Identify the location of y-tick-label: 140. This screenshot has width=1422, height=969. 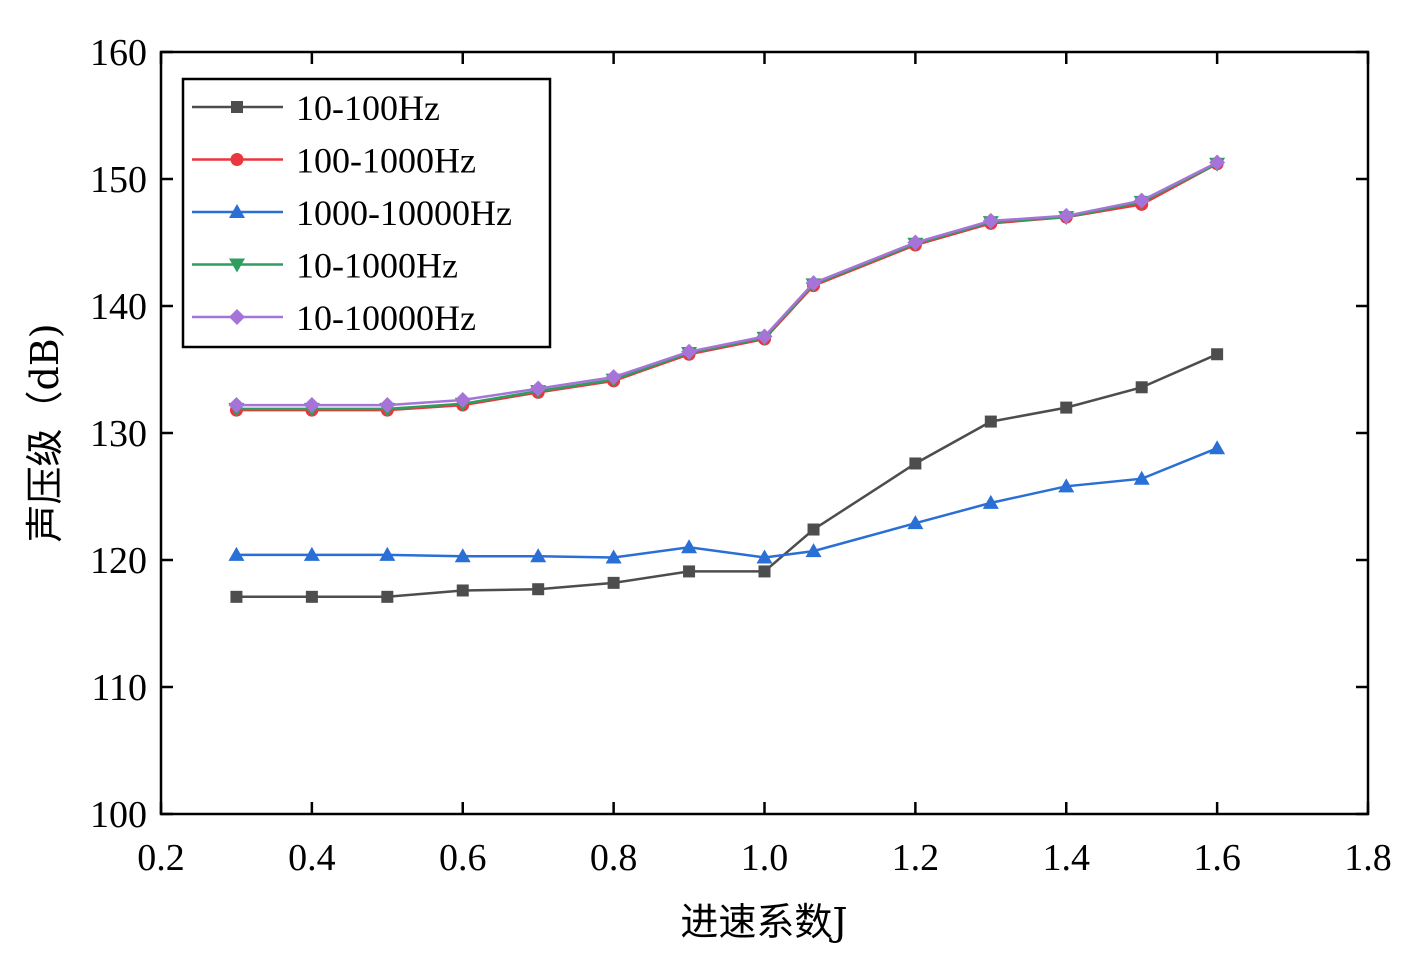
(118, 307).